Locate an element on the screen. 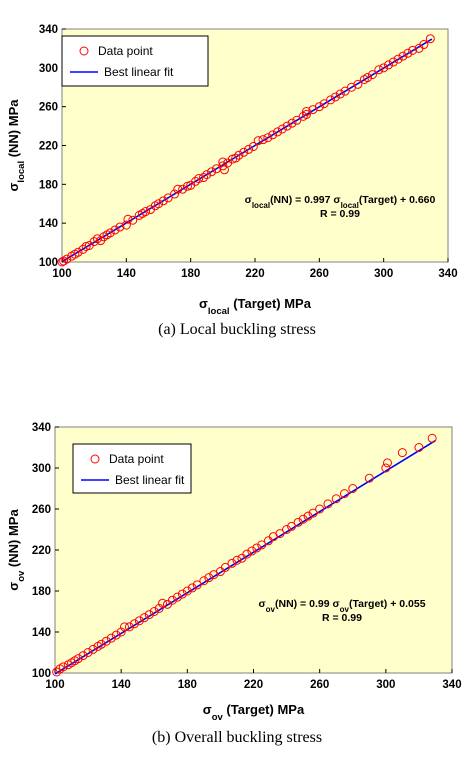  y-axis-label: σlocal (NN) MPa is located at coordinates (16, 145).